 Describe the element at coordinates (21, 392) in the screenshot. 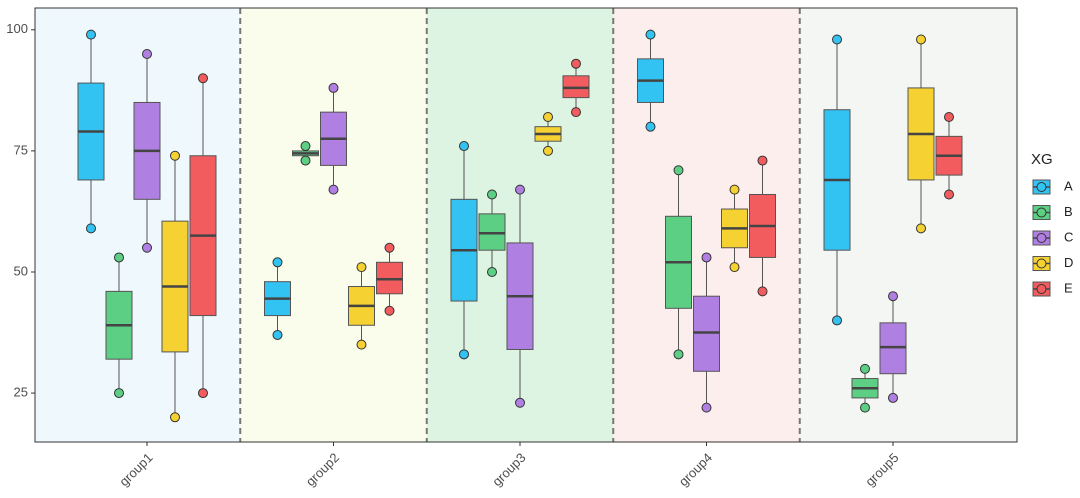

I see `y-tick-label: 25` at that location.